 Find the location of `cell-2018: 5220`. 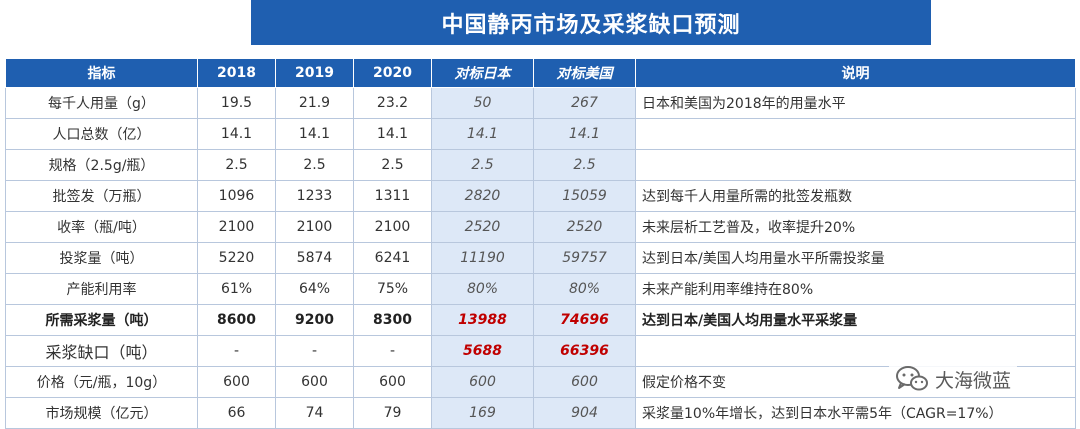

cell-2018: 5220 is located at coordinates (236, 258).